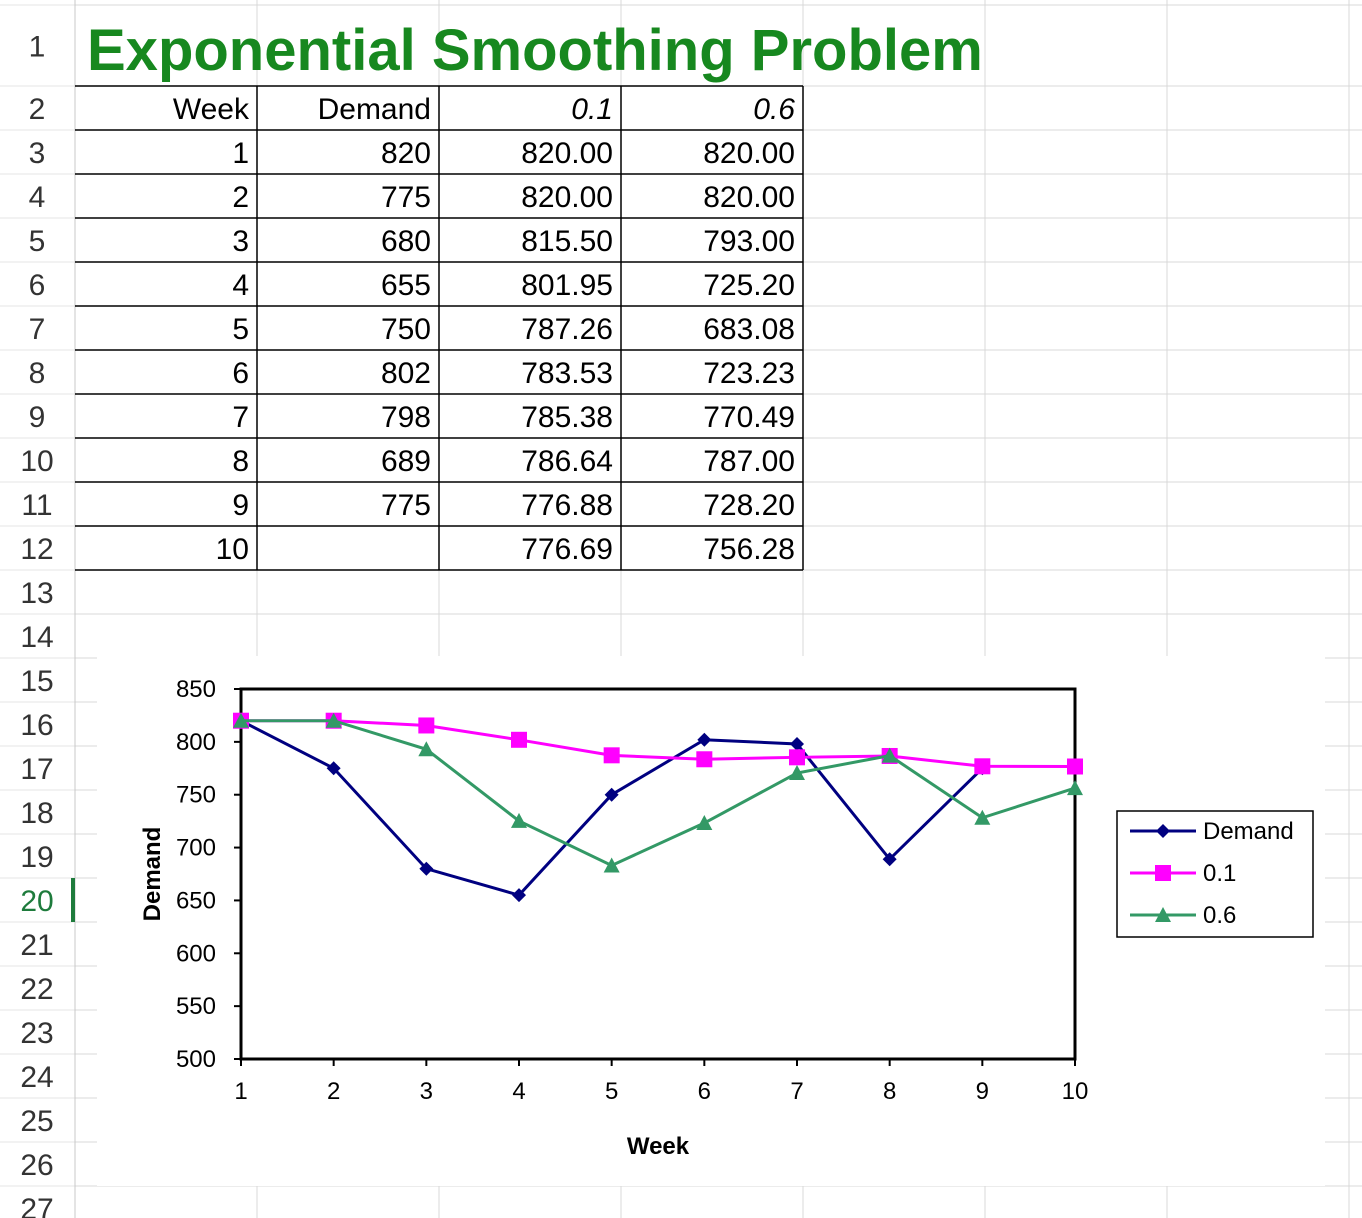 This screenshot has height=1218, width=1362. What do you see at coordinates (196, 900) in the screenshot?
I see `y-tick-label: 650` at bounding box center [196, 900].